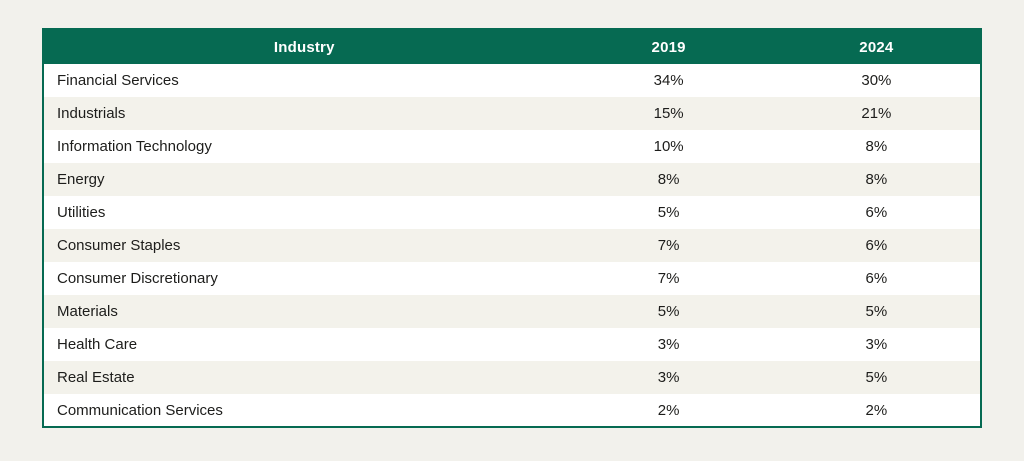 The width and height of the screenshot is (1024, 461). I want to click on value-2024-cell: 2%, so click(876, 410).